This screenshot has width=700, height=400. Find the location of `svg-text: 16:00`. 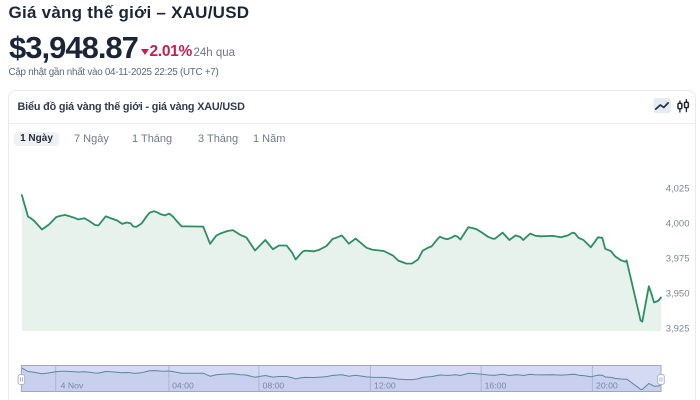

svg-text: 16:00 is located at coordinates (496, 385).